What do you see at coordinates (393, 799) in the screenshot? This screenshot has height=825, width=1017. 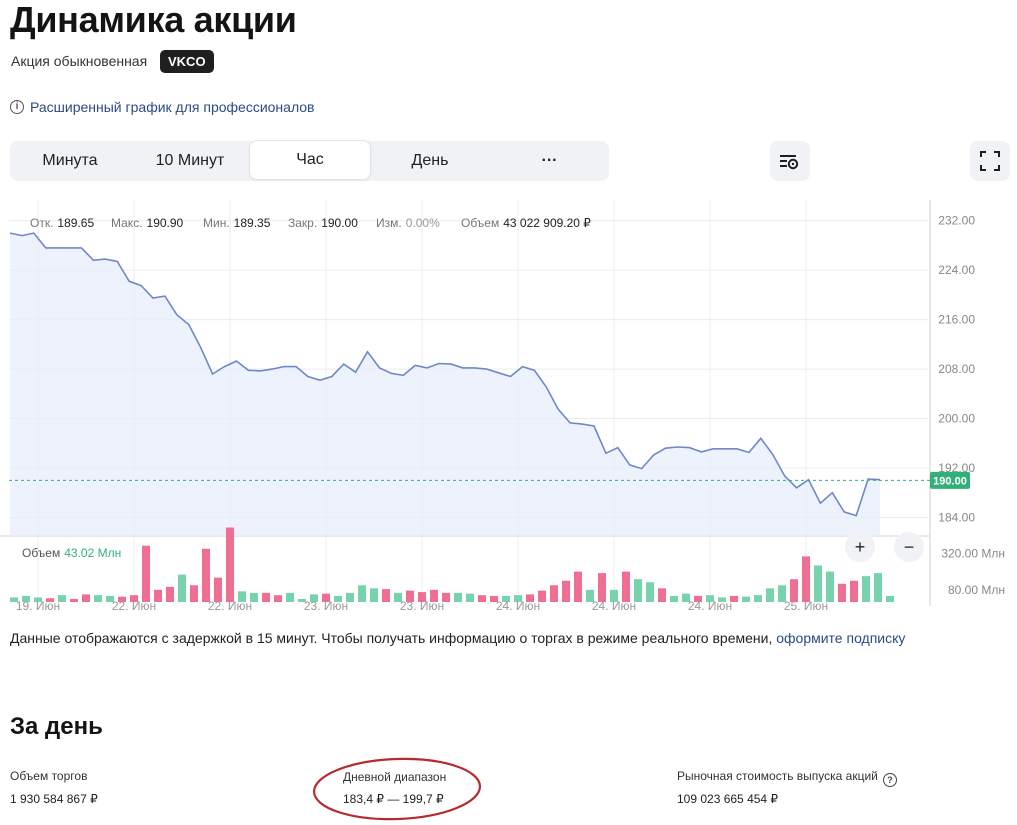 I see `day-range-value: 183,4 ₽ — 199,7 ₽` at bounding box center [393, 799].